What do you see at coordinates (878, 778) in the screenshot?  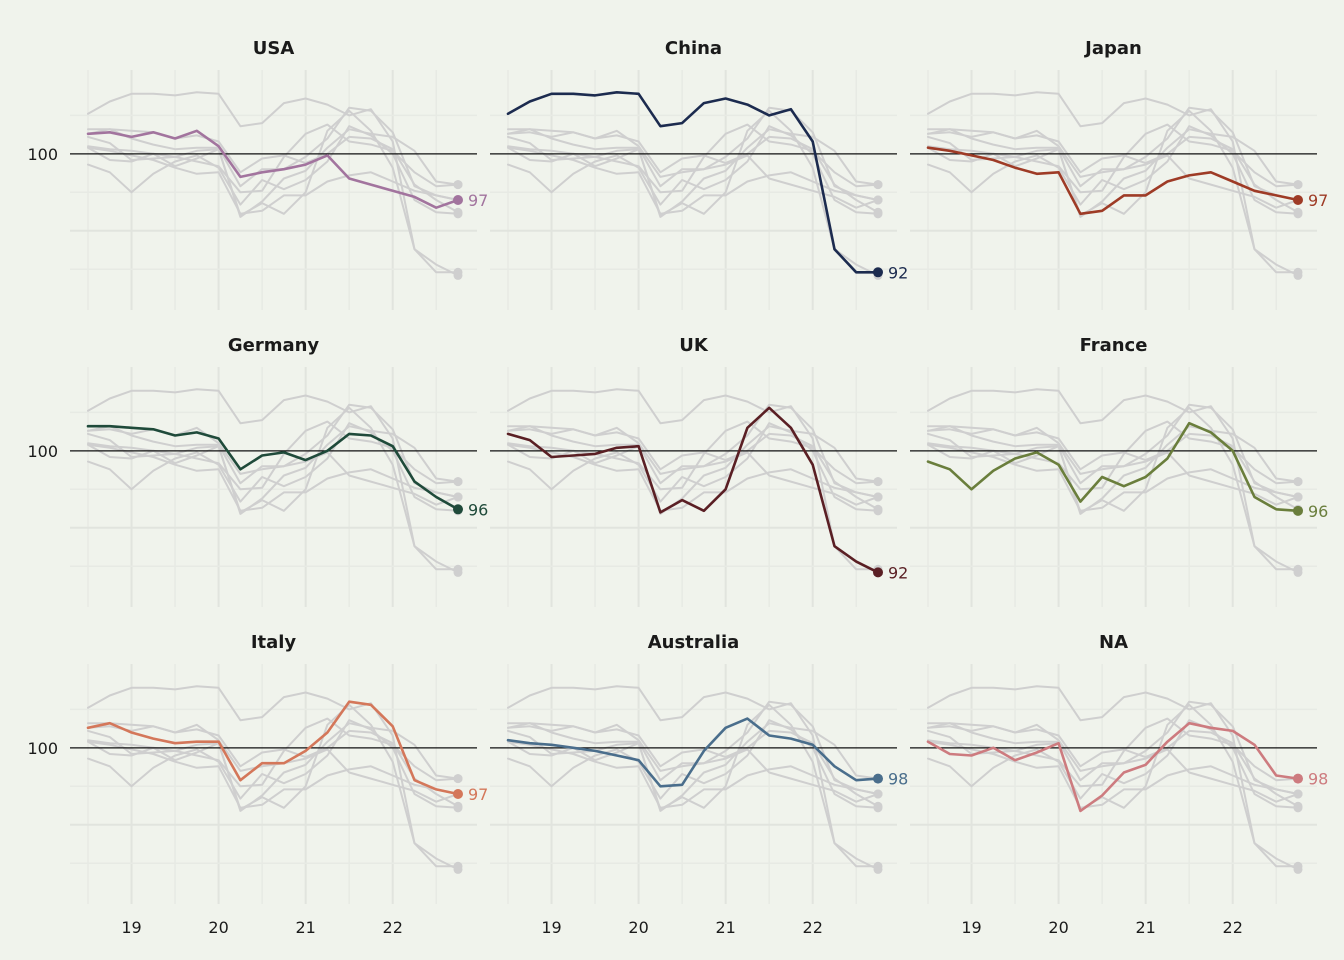 I see `series-end-point-australia` at bounding box center [878, 778].